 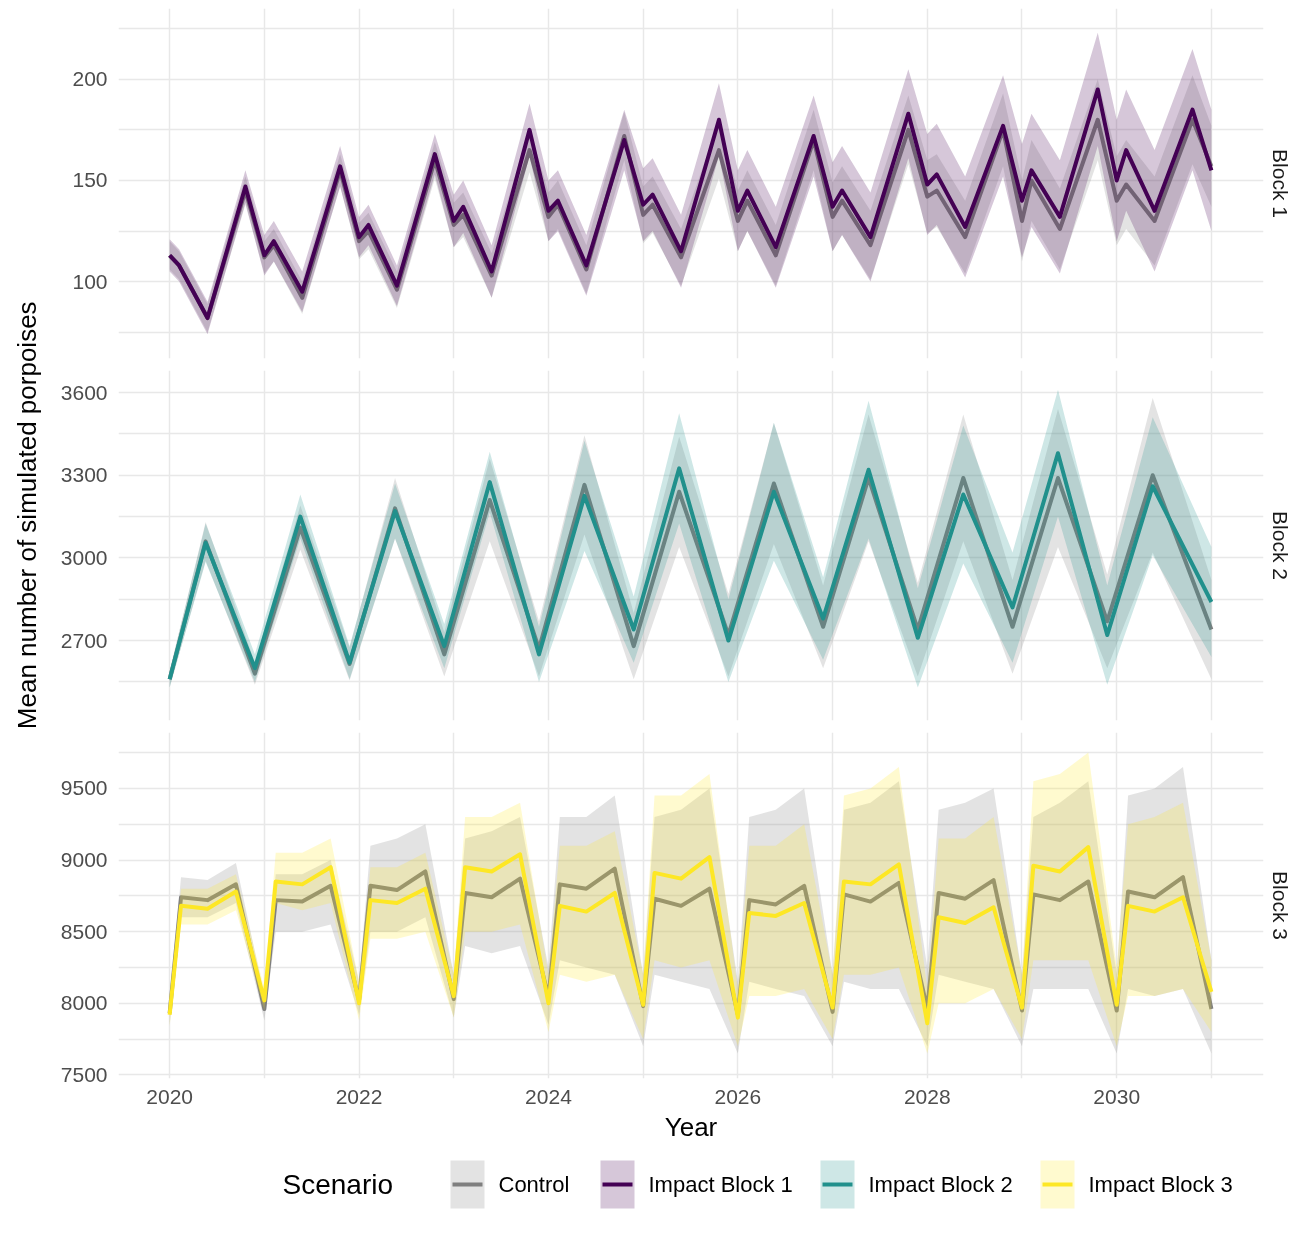 What do you see at coordinates (90, 281) in the screenshot?
I see `y-tick-label: 100` at bounding box center [90, 281].